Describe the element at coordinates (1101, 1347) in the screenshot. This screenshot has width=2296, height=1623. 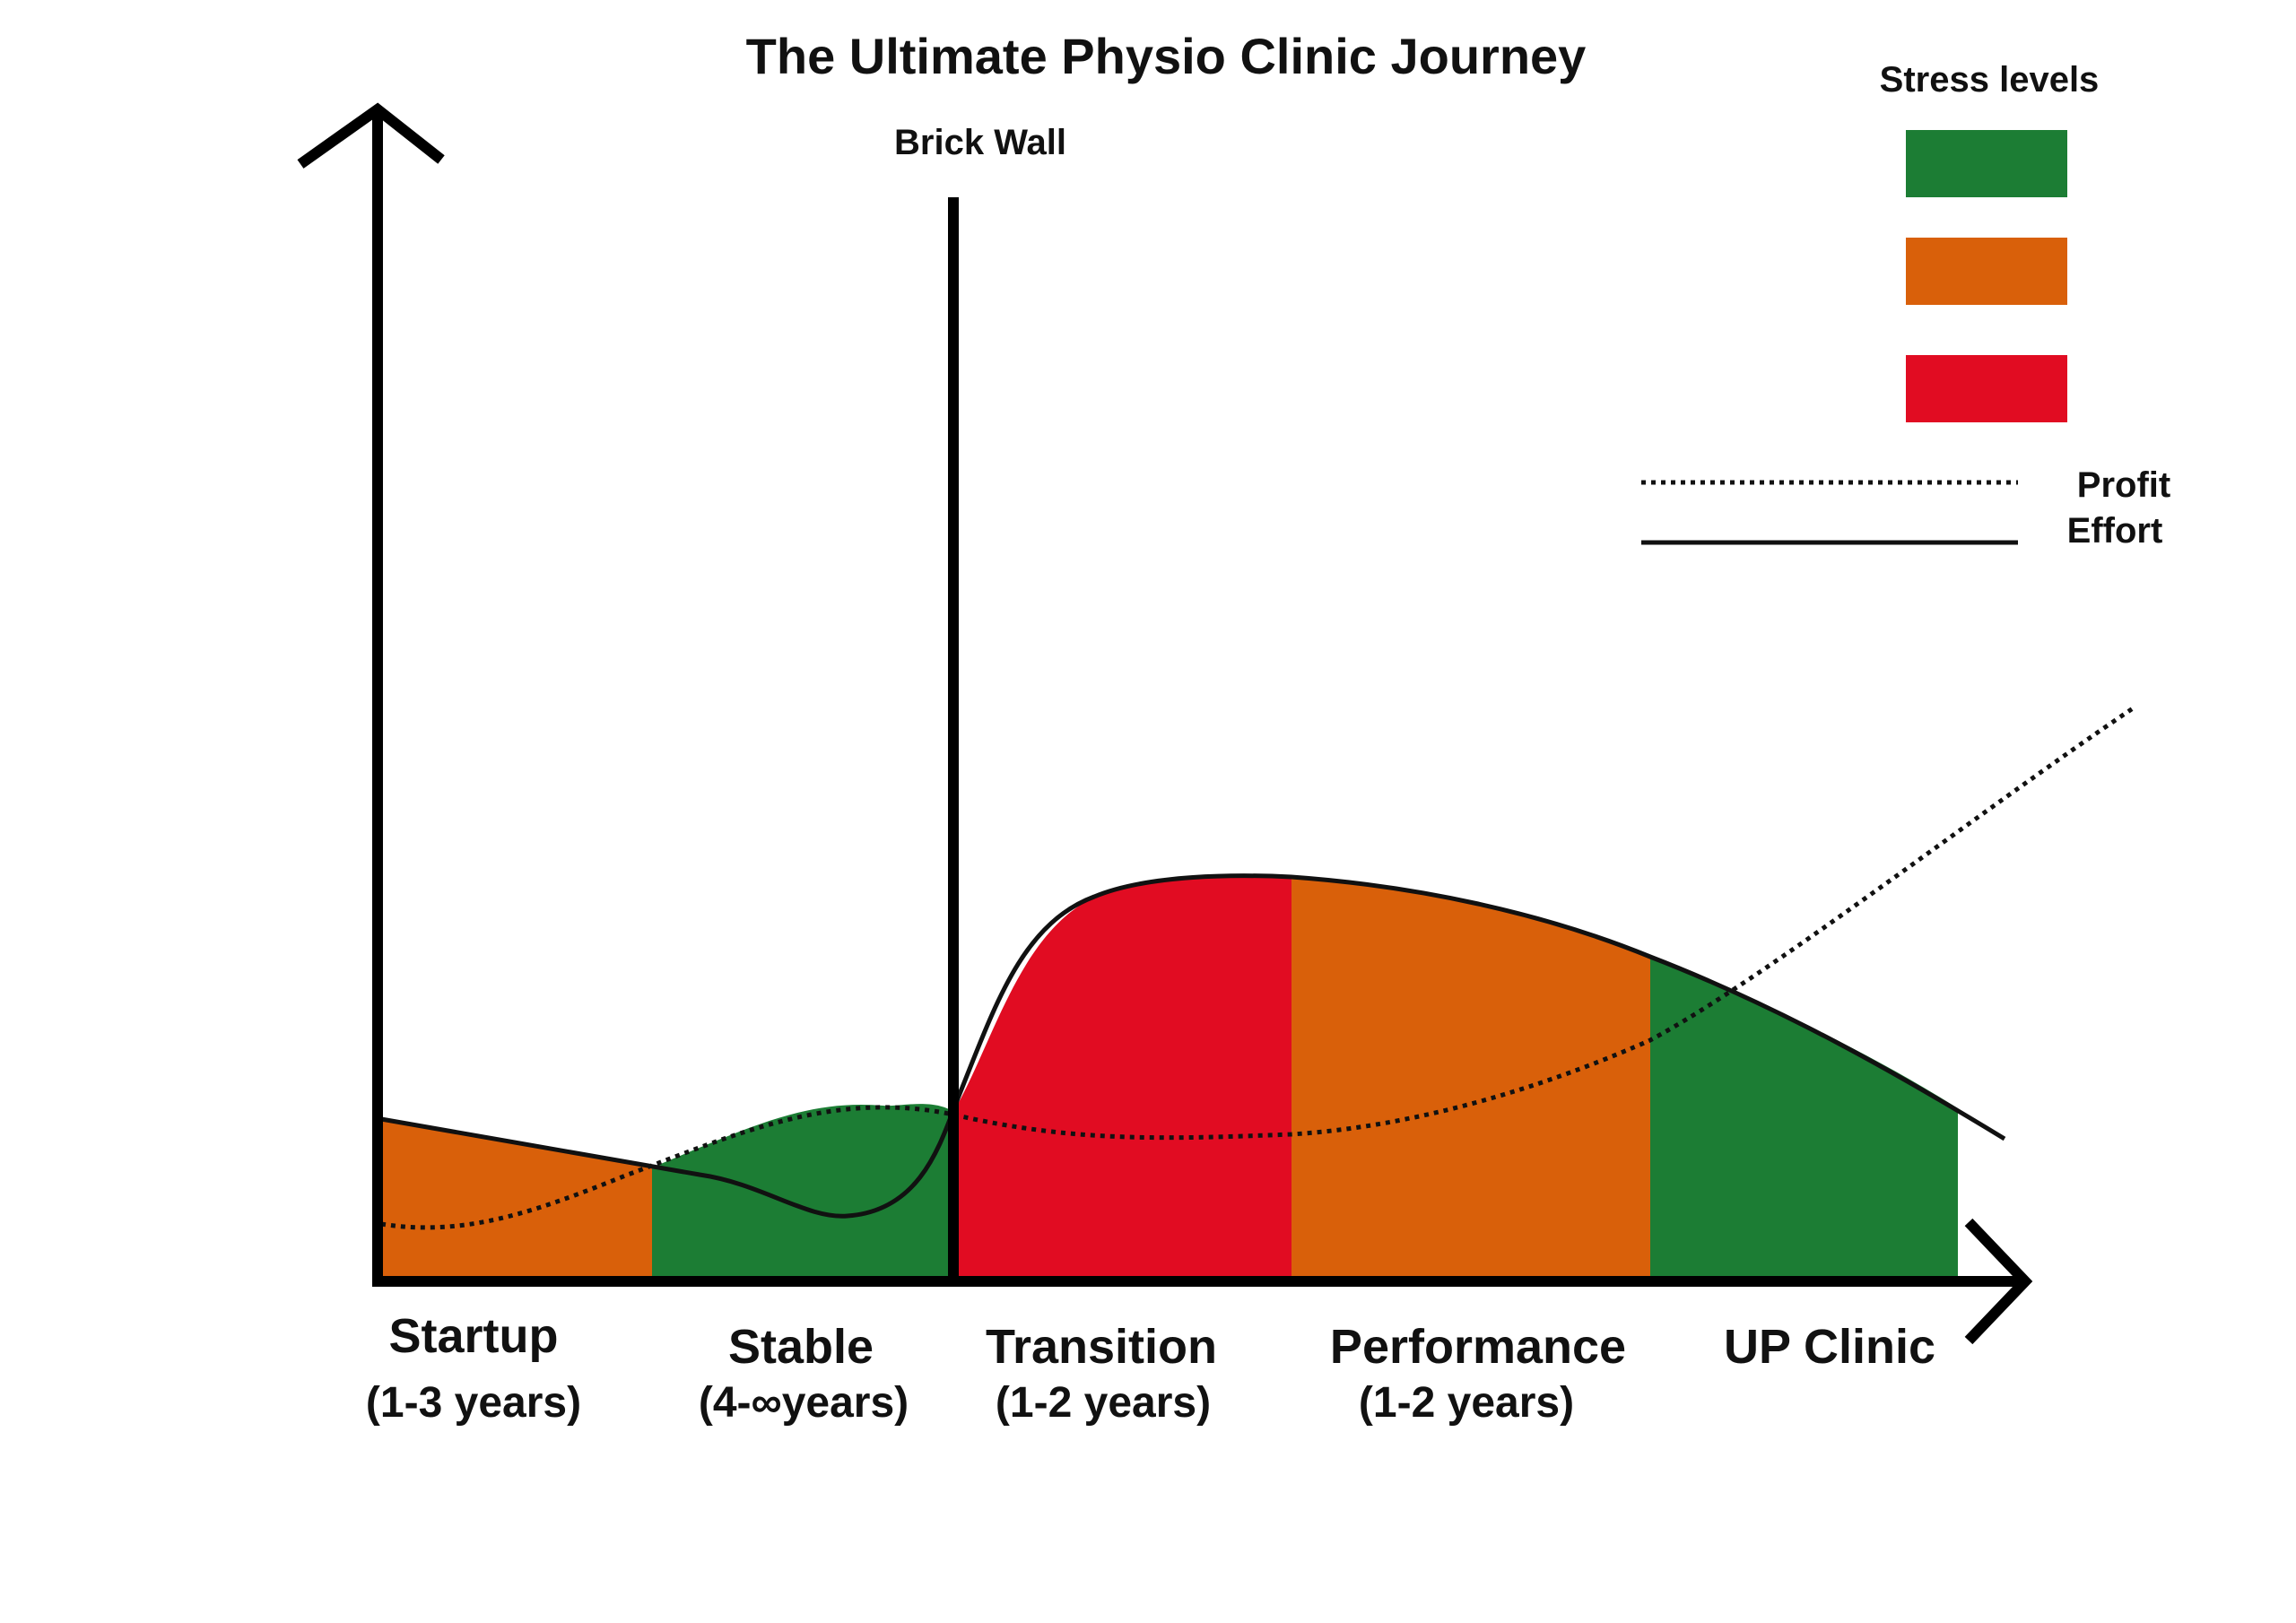
I see `stage-name-transition: Transition` at that location.